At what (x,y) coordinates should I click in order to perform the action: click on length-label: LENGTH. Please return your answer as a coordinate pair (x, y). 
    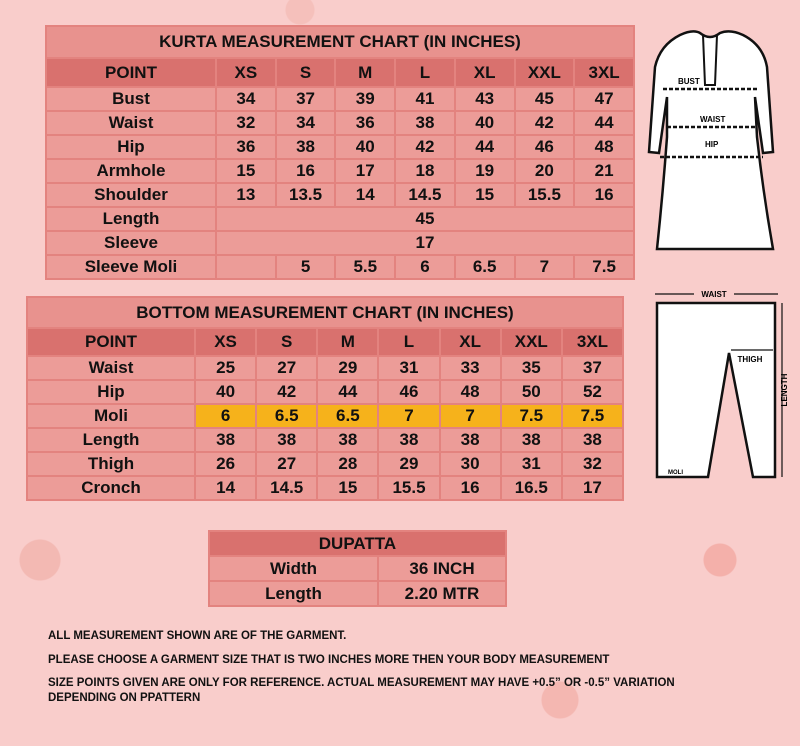
    Looking at the image, I should click on (784, 389).